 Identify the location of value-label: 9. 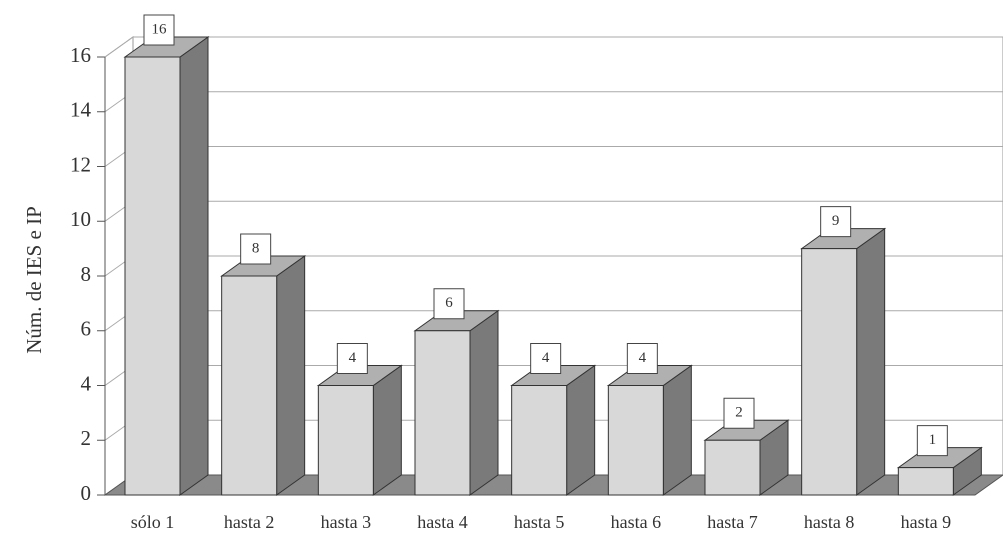
(836, 221).